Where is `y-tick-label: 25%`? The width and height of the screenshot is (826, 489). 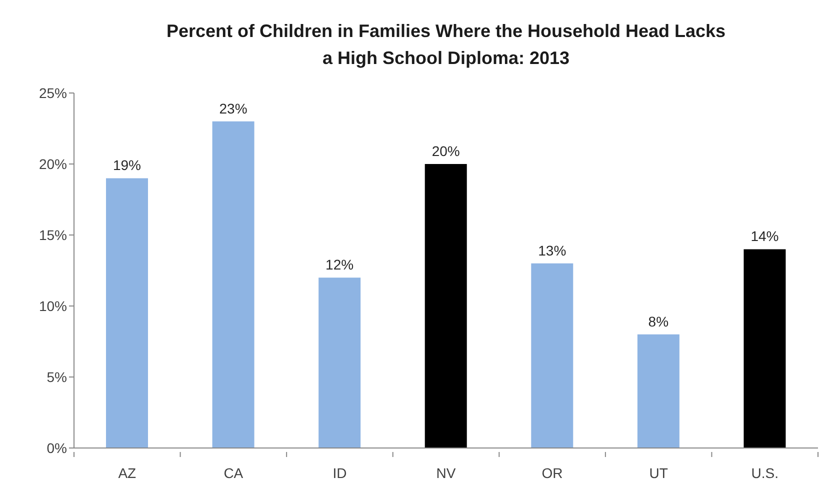
y-tick-label: 25% is located at coordinates (52, 92).